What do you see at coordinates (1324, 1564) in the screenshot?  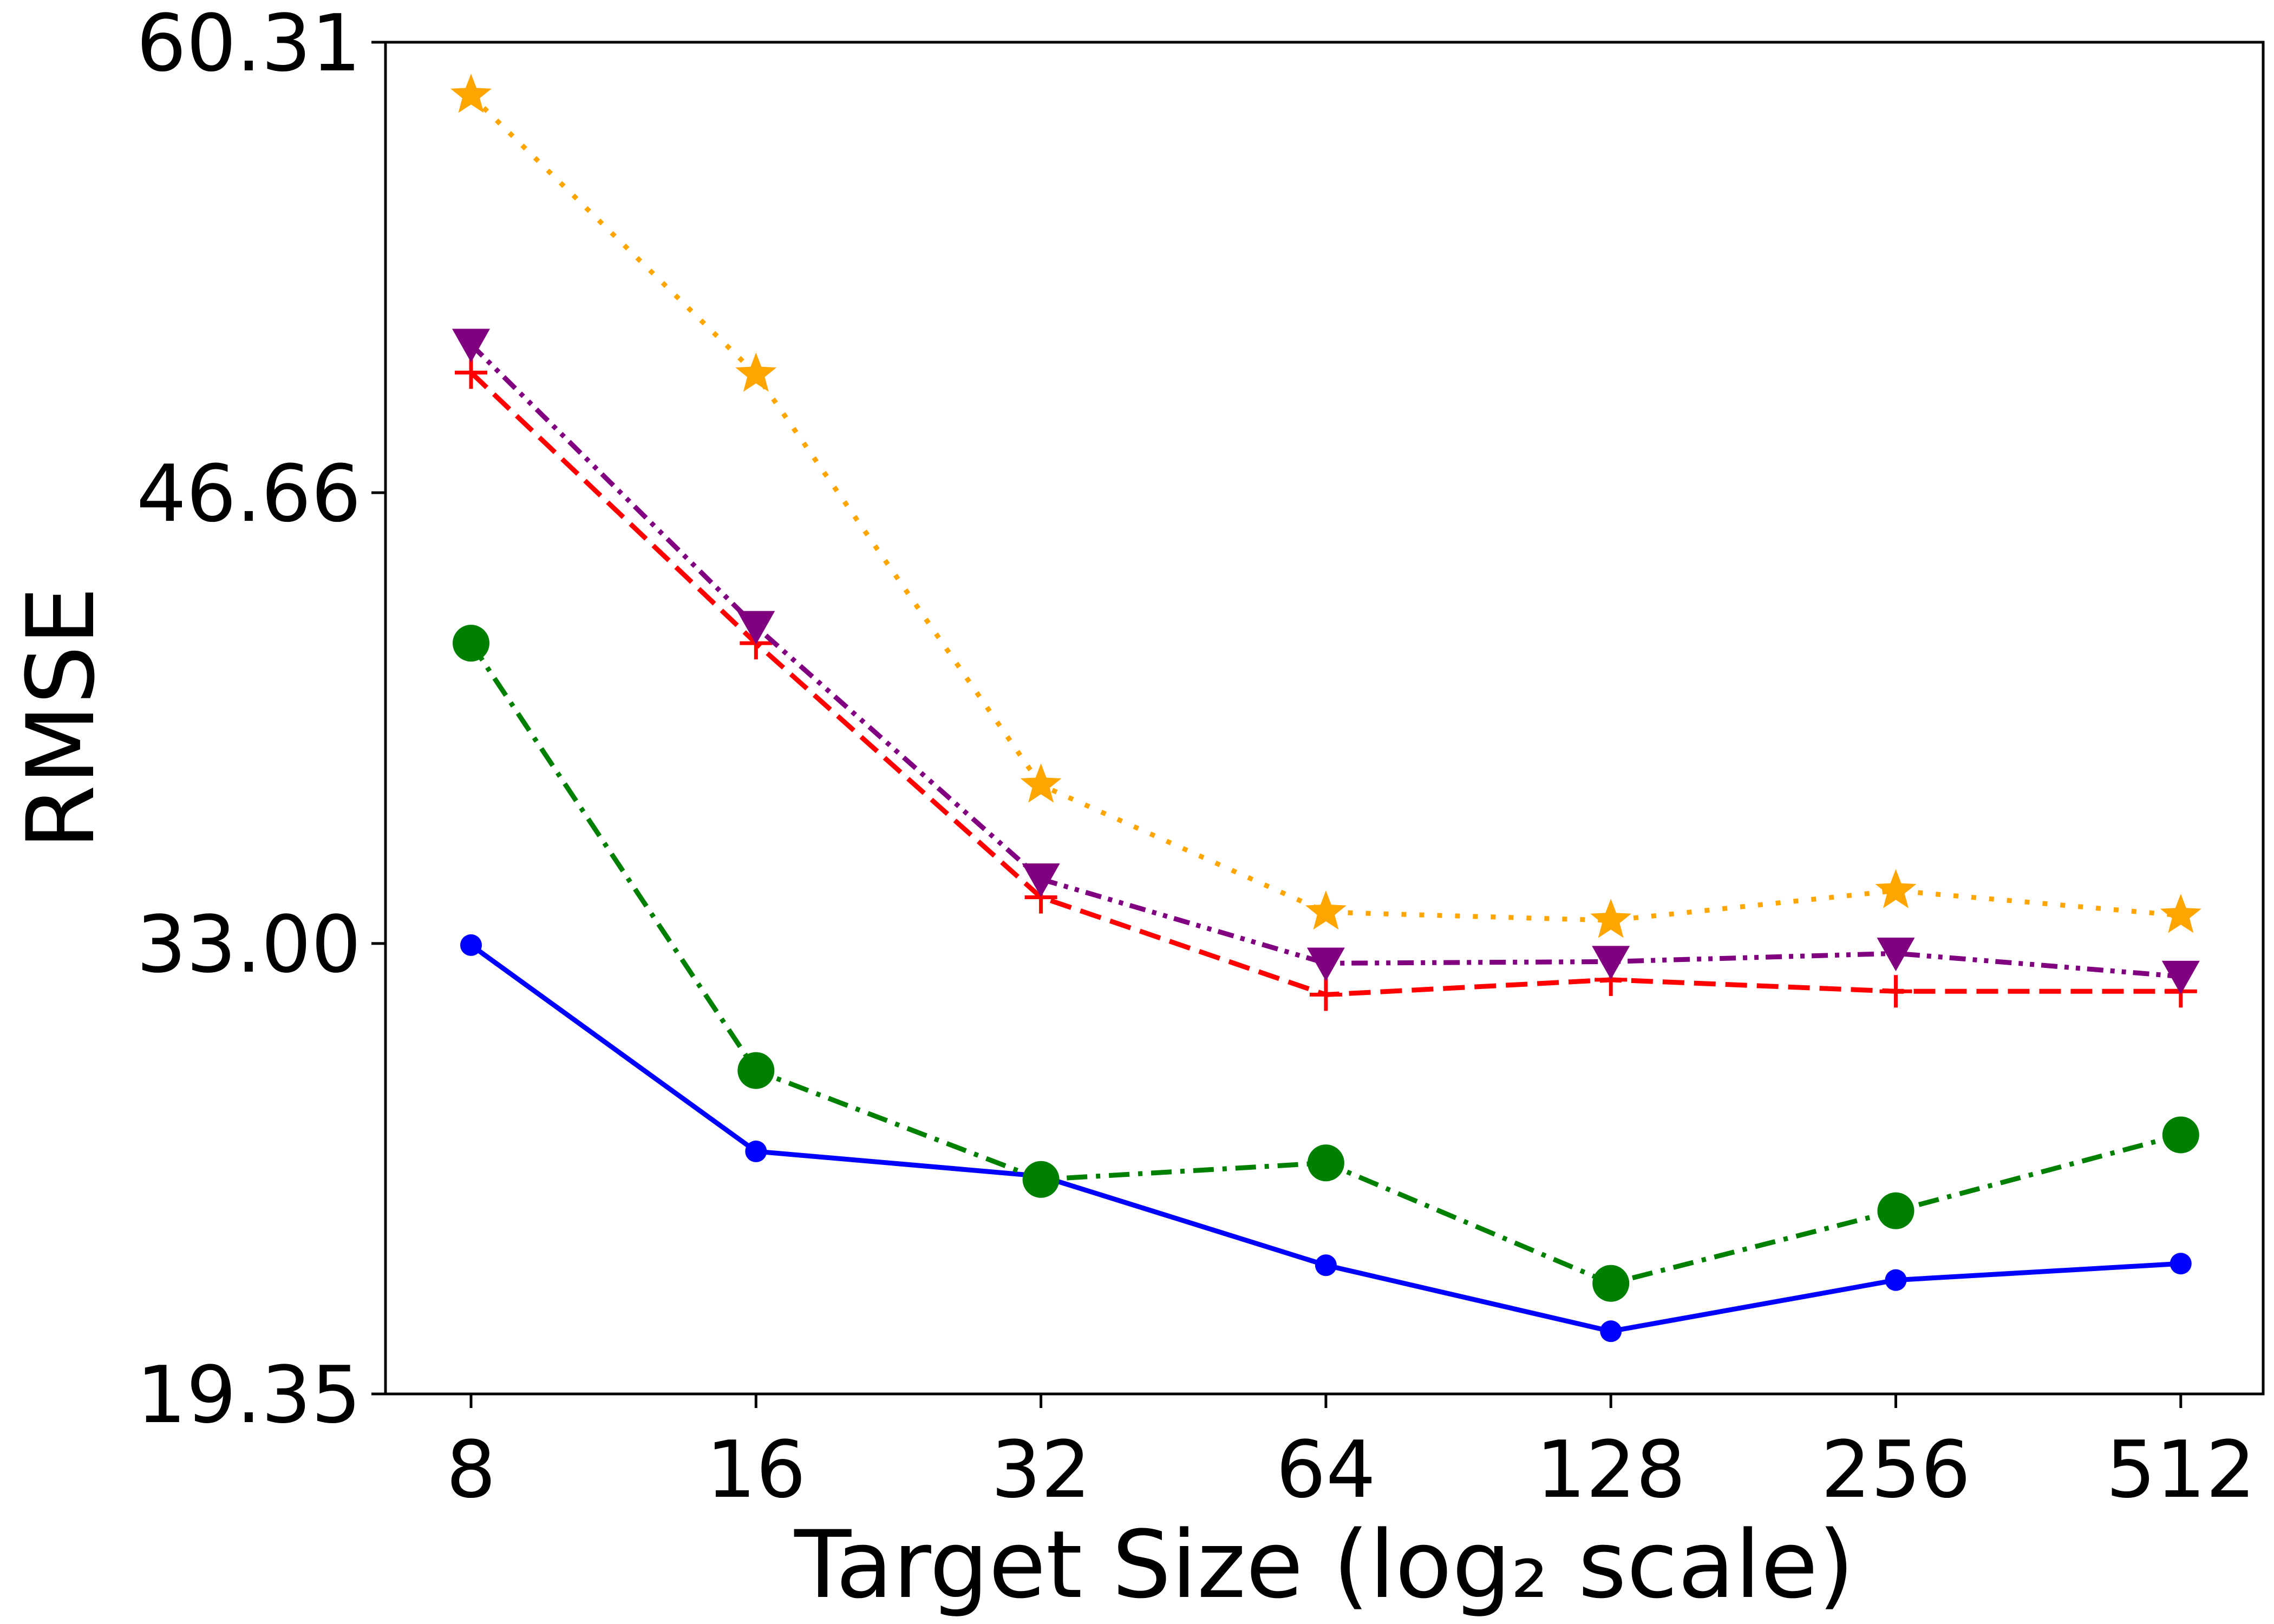 I see `x-axis-label: Target Size (log₂ scale)` at bounding box center [1324, 1564].